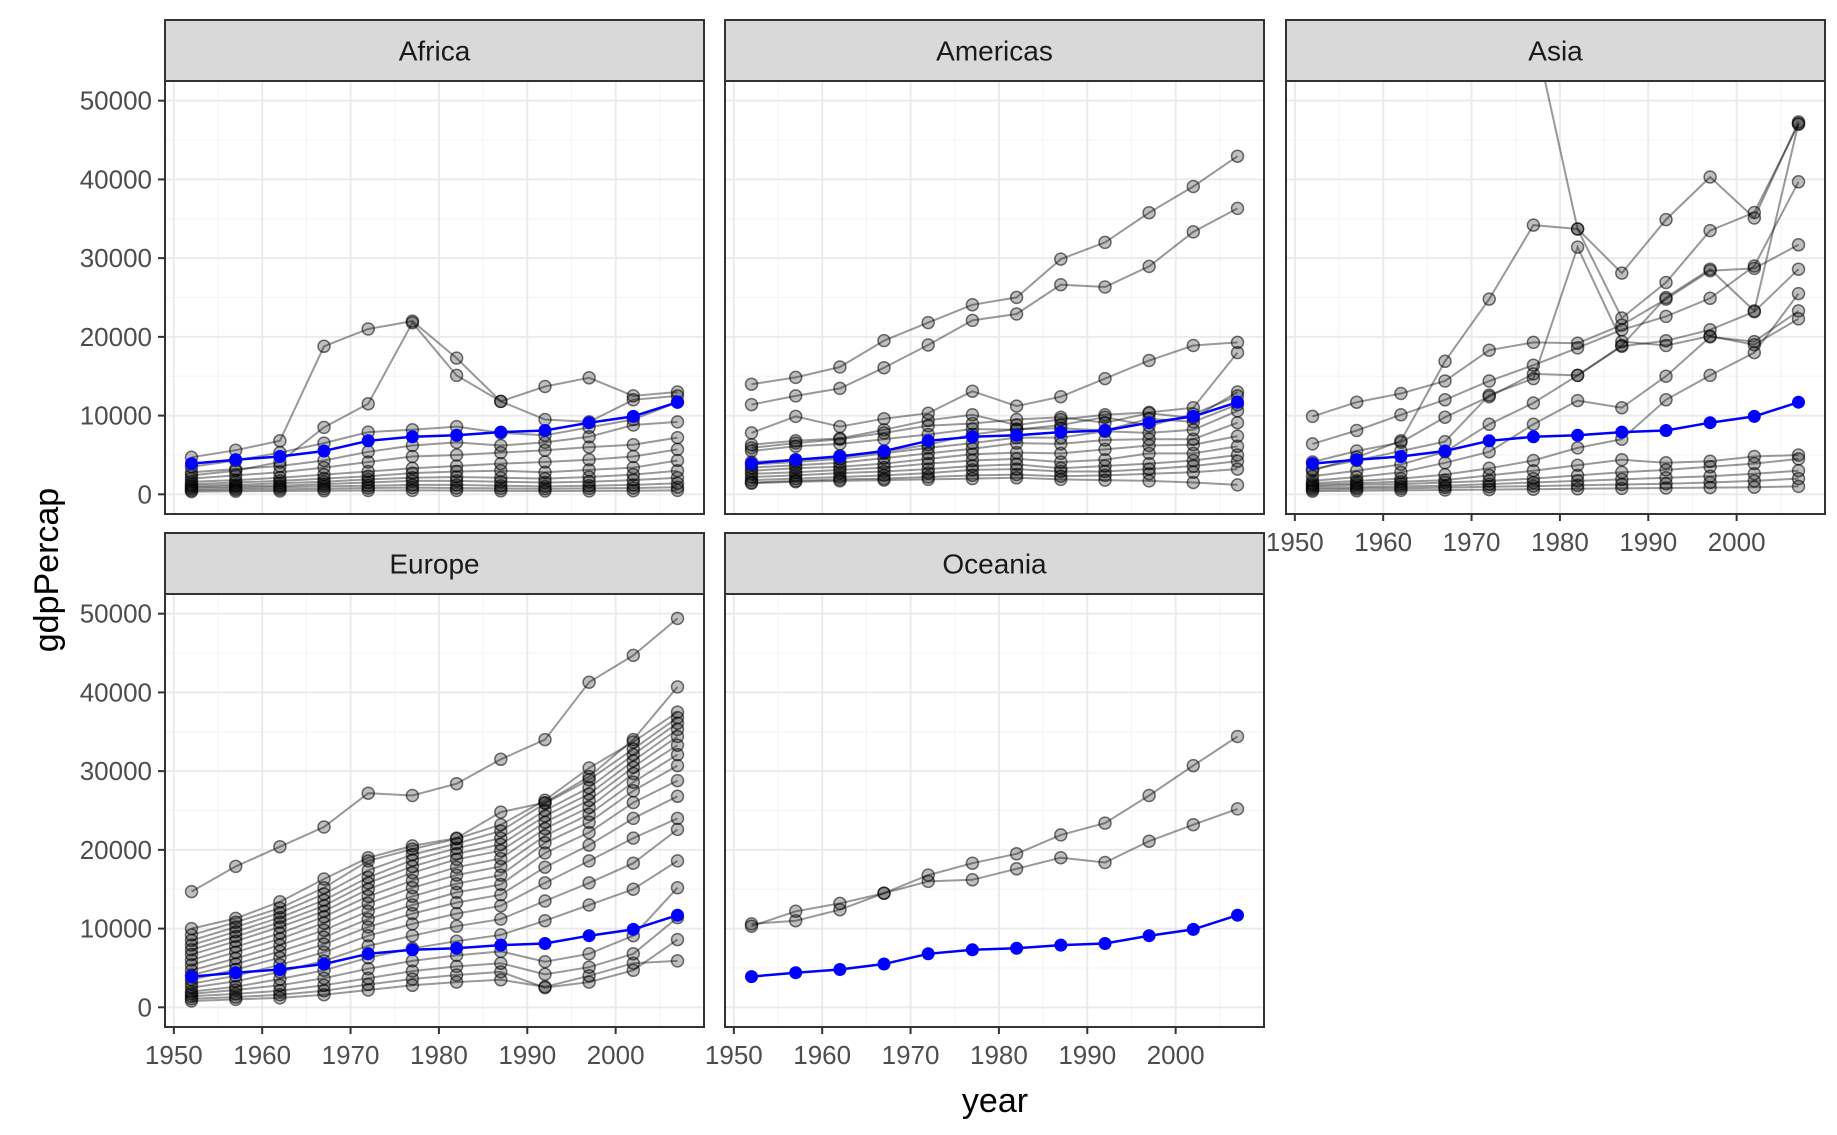 Image resolution: width=1837 pixels, height=1135 pixels. What do you see at coordinates (145, 1007) in the screenshot?
I see `y-tick-label: 0` at bounding box center [145, 1007].